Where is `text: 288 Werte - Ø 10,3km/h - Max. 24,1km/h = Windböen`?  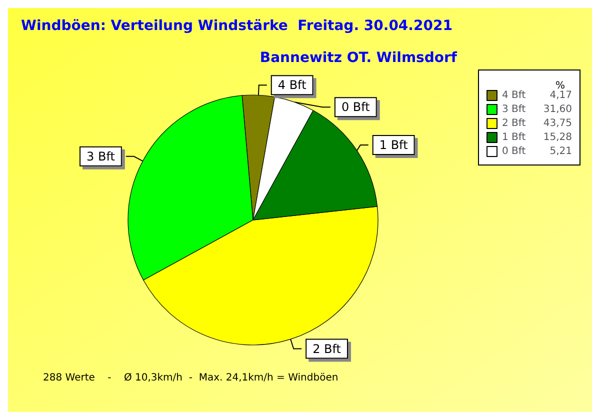 text: 288 Werte - Ø 10,3km/h - Max. 24,1km/h = Windböen is located at coordinates (190, 378).